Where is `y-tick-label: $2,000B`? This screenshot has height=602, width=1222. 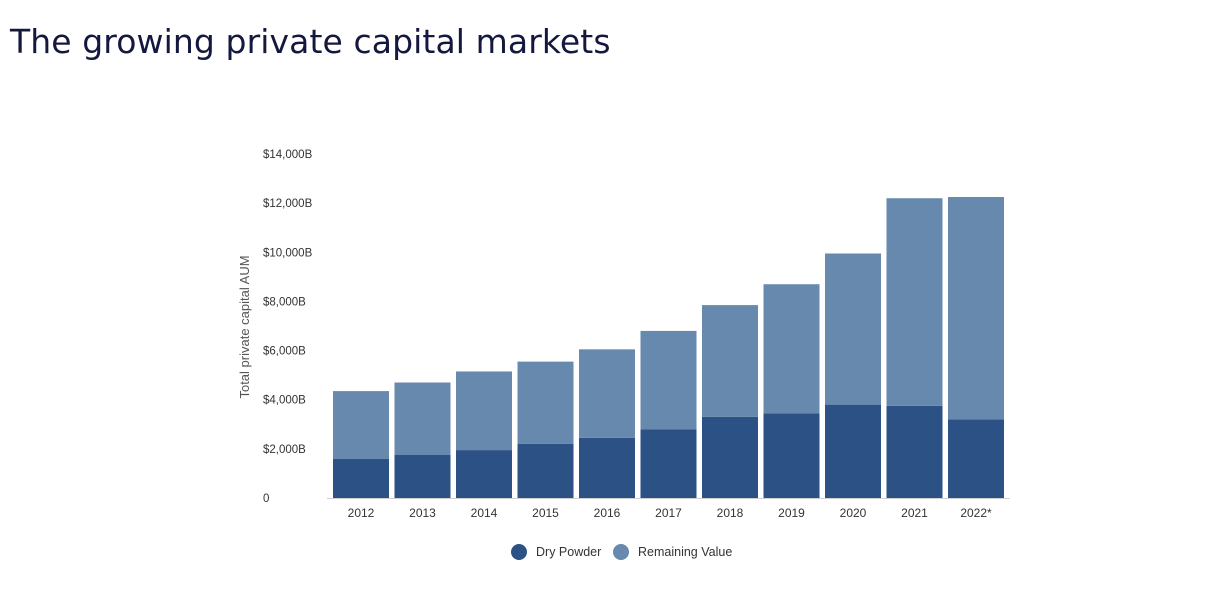
y-tick-label: $2,000B is located at coordinates (284, 450).